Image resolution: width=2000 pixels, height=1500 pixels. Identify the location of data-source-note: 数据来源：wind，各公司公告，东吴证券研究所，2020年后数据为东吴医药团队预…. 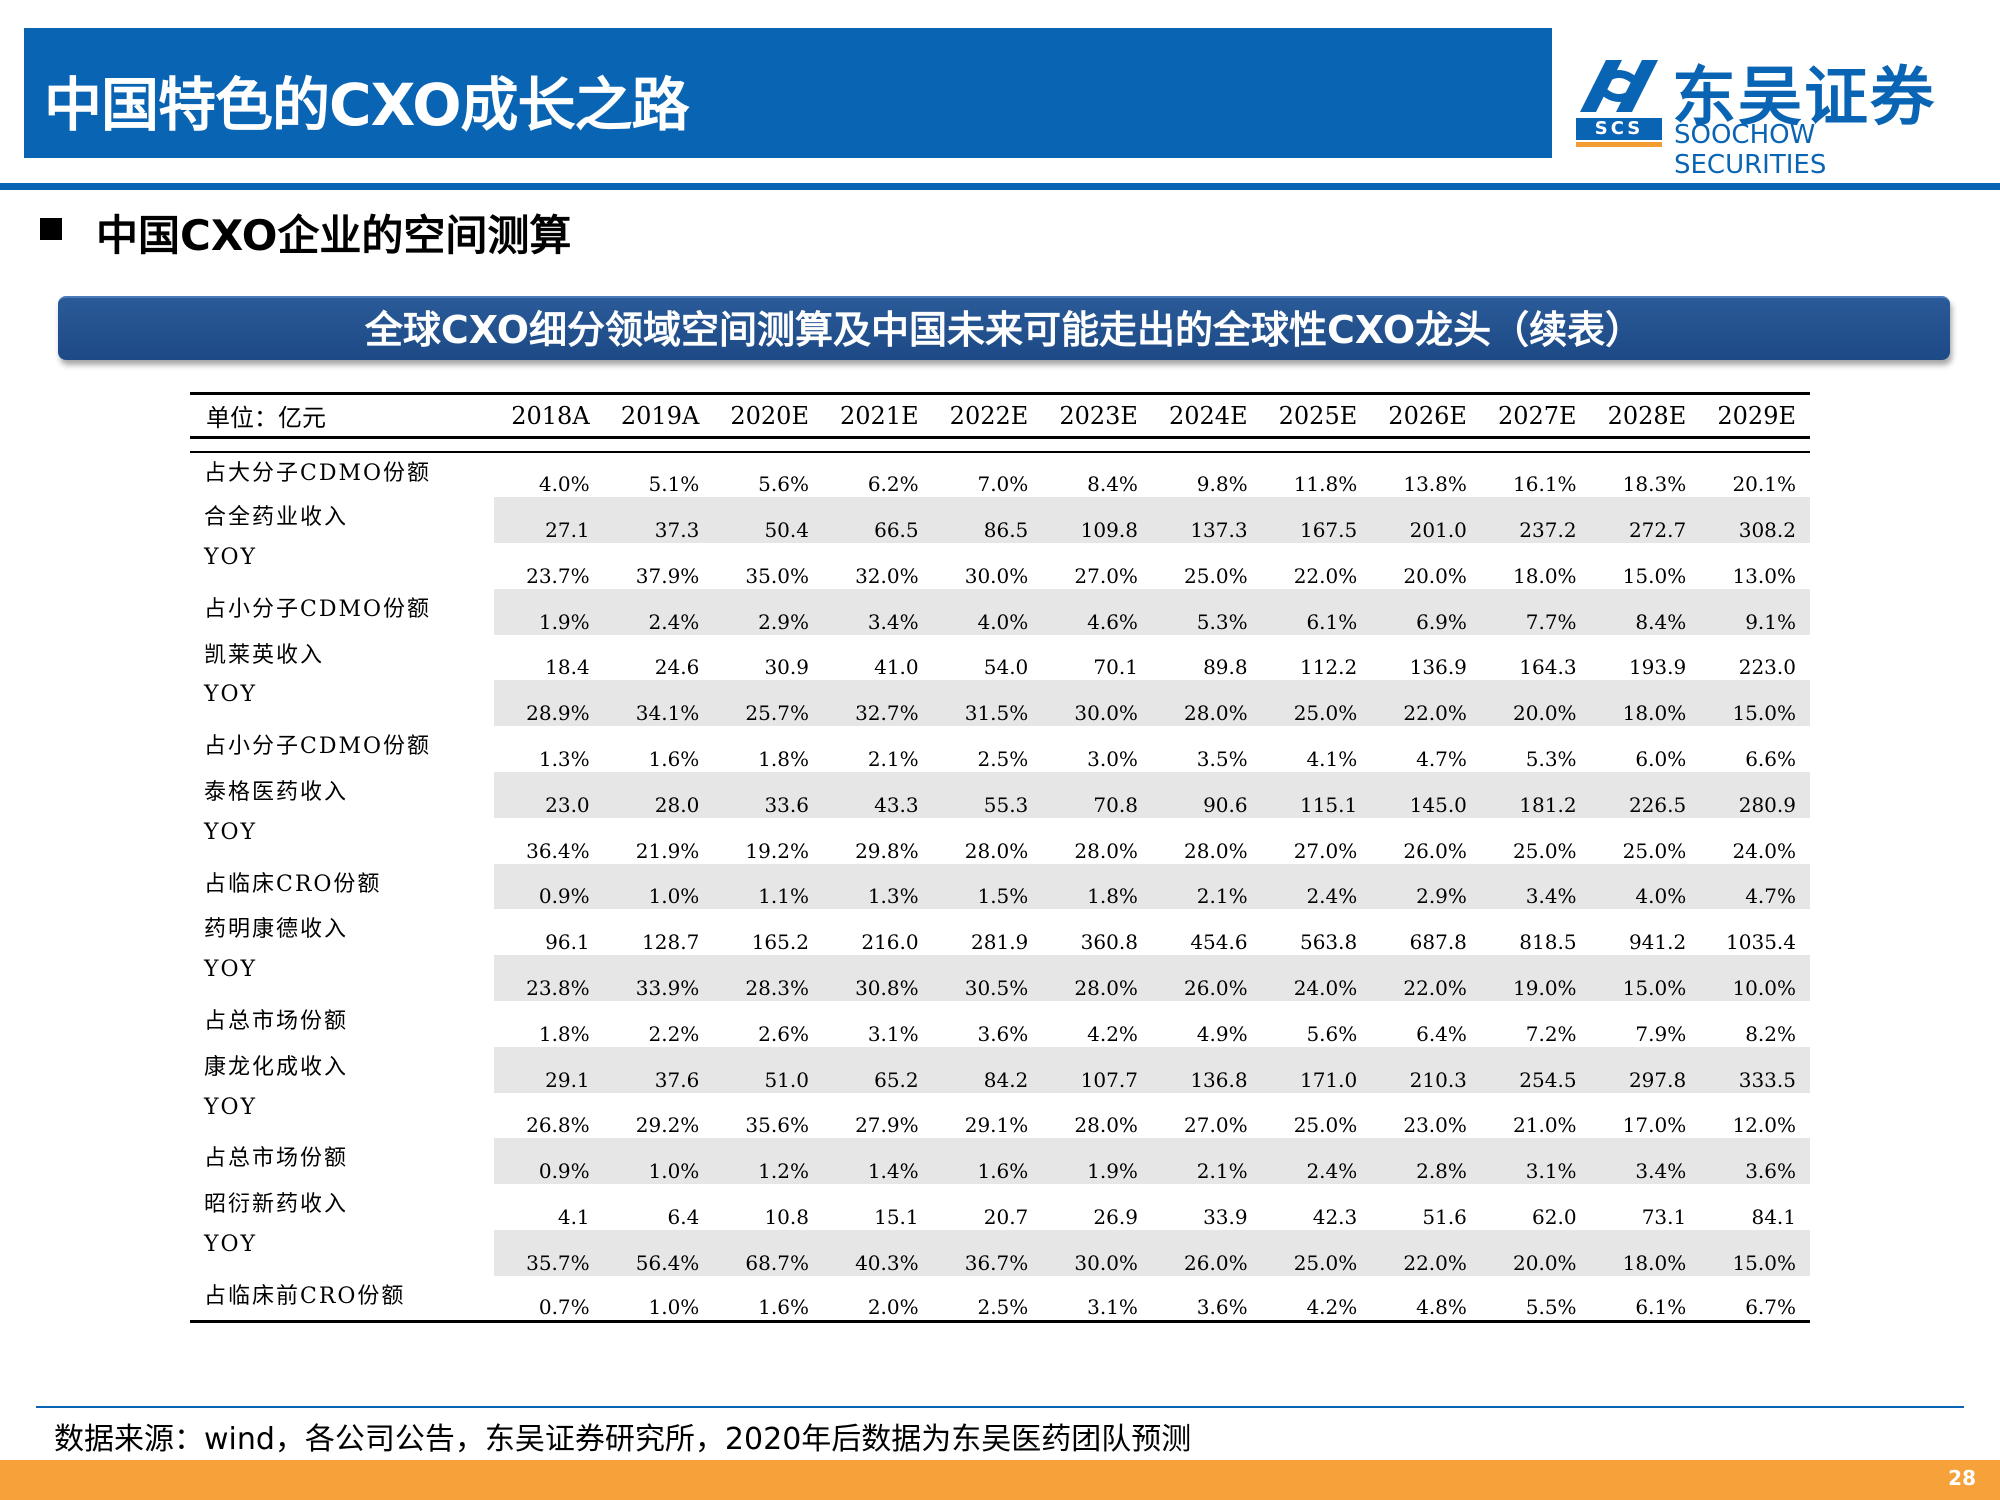
(623, 1439).